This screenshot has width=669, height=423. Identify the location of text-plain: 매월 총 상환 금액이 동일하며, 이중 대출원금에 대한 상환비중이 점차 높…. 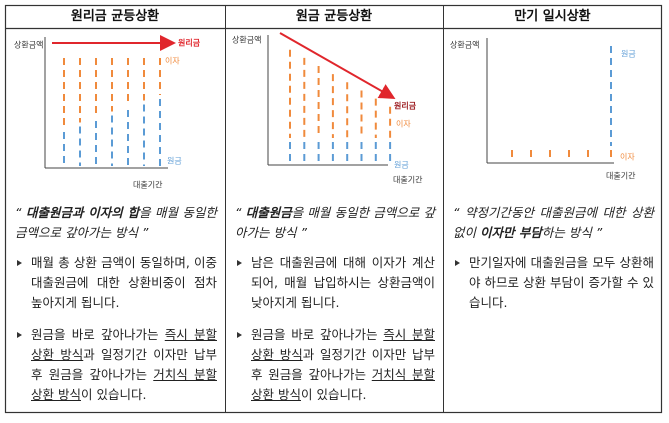
(124, 282).